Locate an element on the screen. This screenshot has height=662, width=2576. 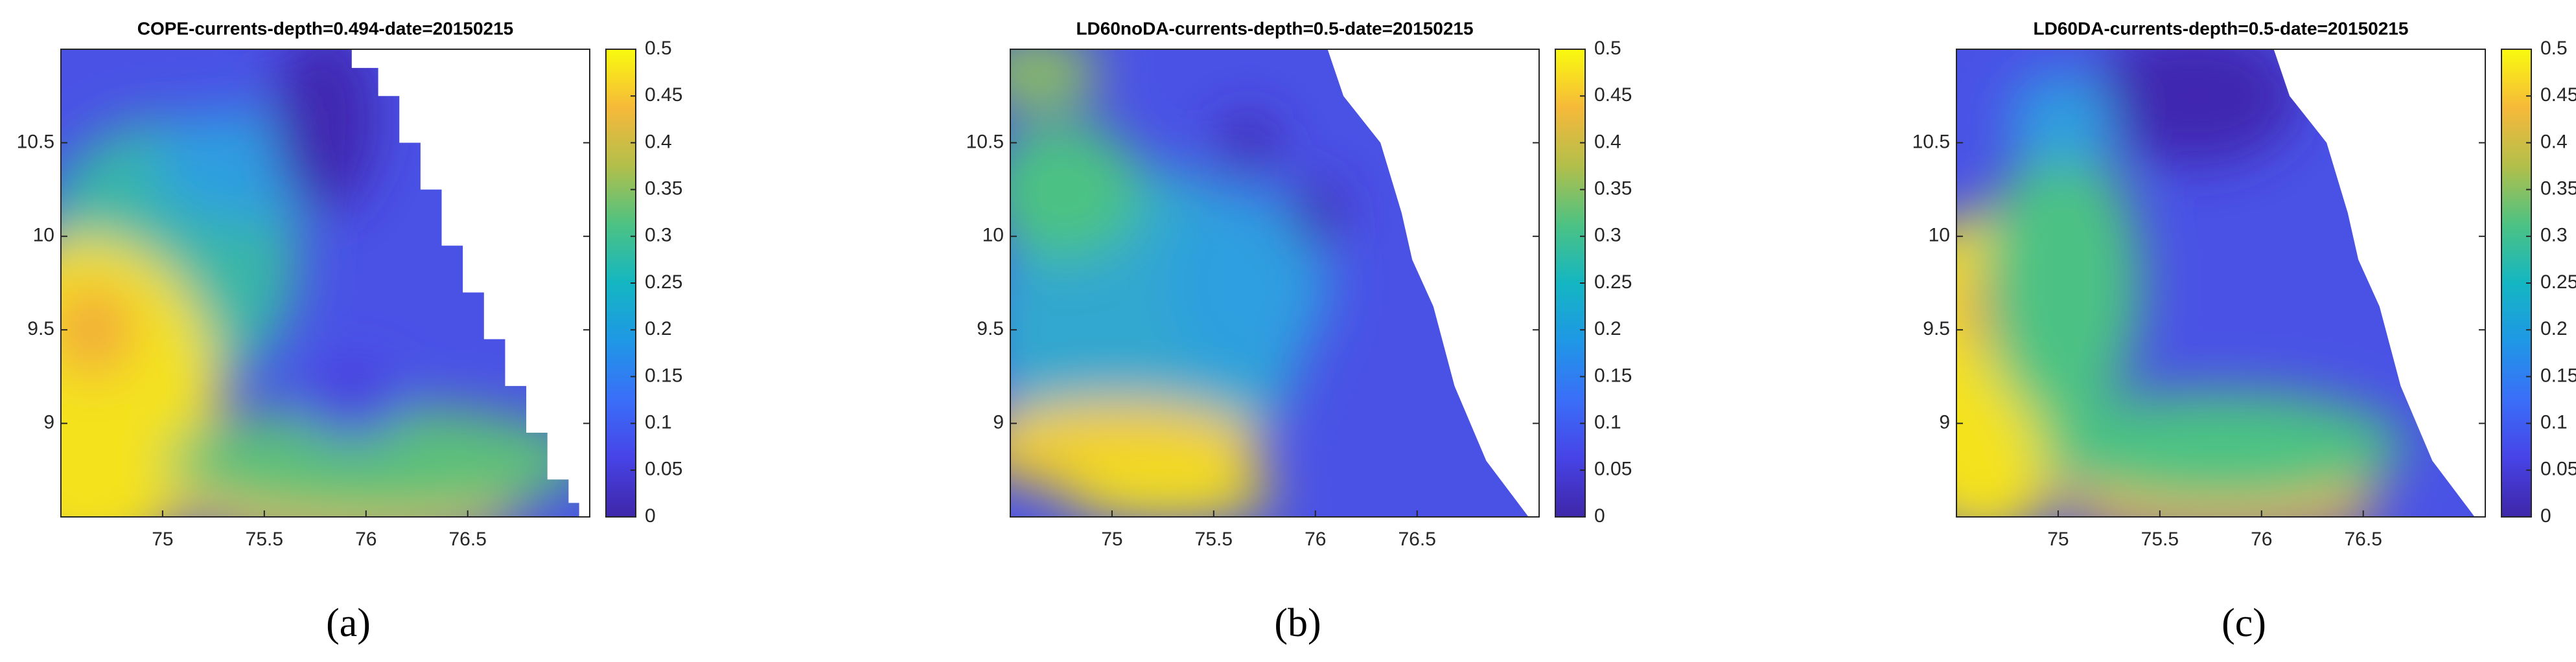
chart-title: COPE-currents-depth=0.494-date=20150215 is located at coordinates (325, 28).